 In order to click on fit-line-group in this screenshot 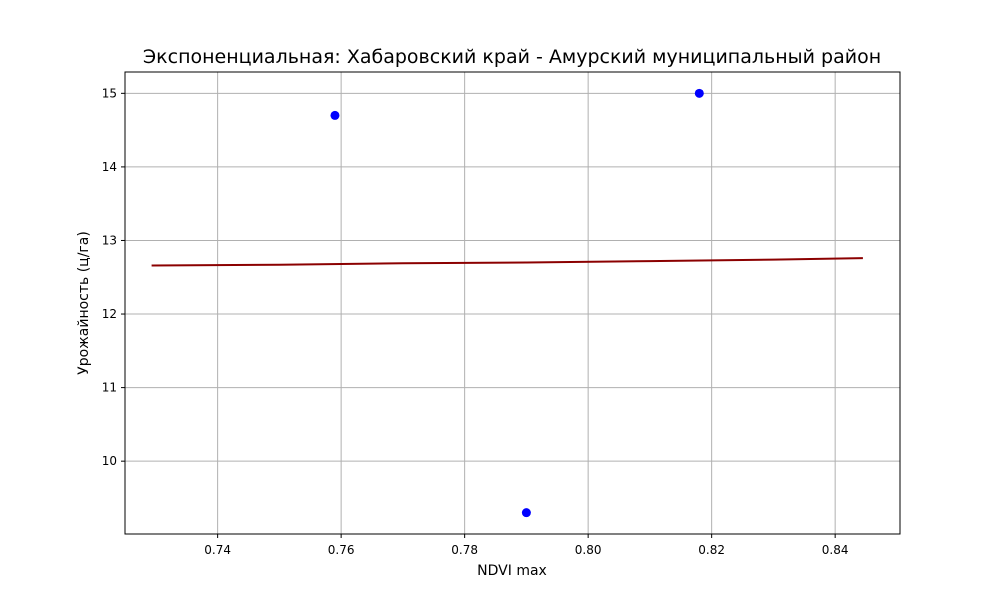, I will do `click(507, 262)`.